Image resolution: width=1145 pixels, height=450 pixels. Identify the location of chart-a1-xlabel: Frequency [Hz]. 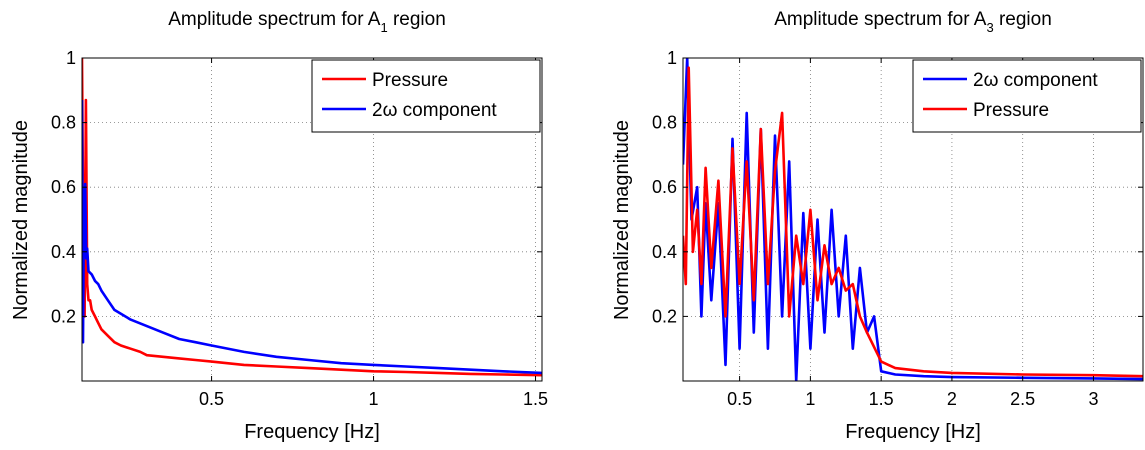
(312, 432).